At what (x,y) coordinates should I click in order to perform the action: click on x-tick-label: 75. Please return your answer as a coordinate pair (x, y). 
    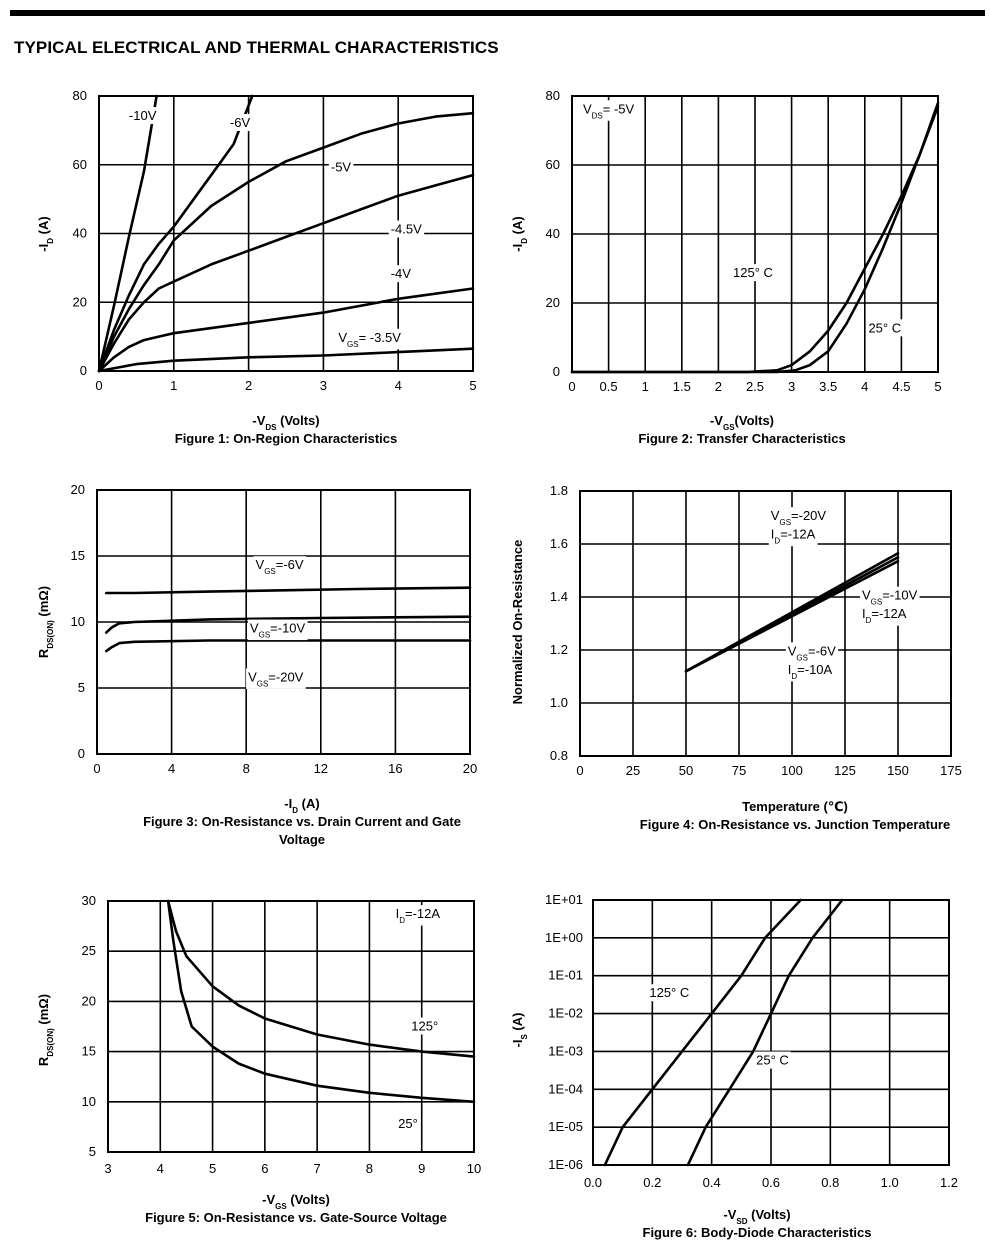
    Looking at the image, I should click on (739, 770).